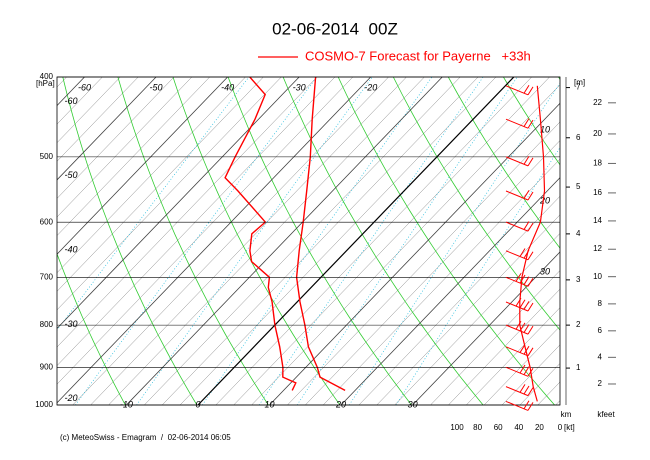 Image resolution: width=650 pixels, height=460 pixels. What do you see at coordinates (578, 367) in the screenshot?
I see `height-tick-label: 1` at bounding box center [578, 367].